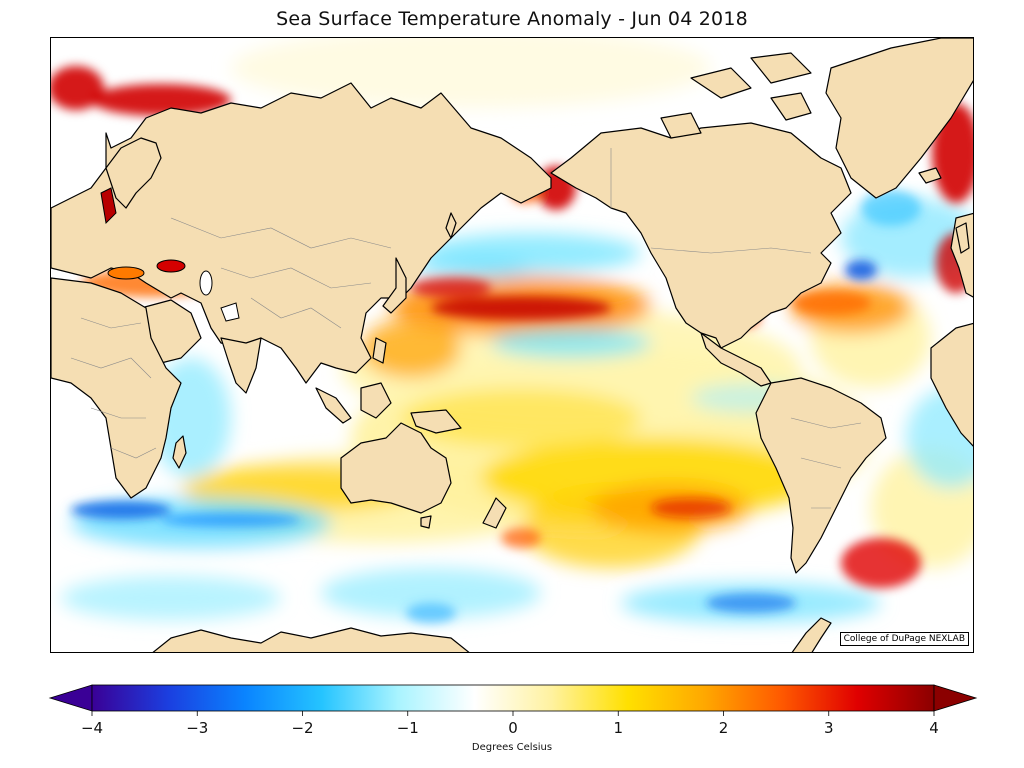 The height and width of the screenshot is (768, 1024). What do you see at coordinates (930, 175) in the screenshot?
I see `iceland` at bounding box center [930, 175].